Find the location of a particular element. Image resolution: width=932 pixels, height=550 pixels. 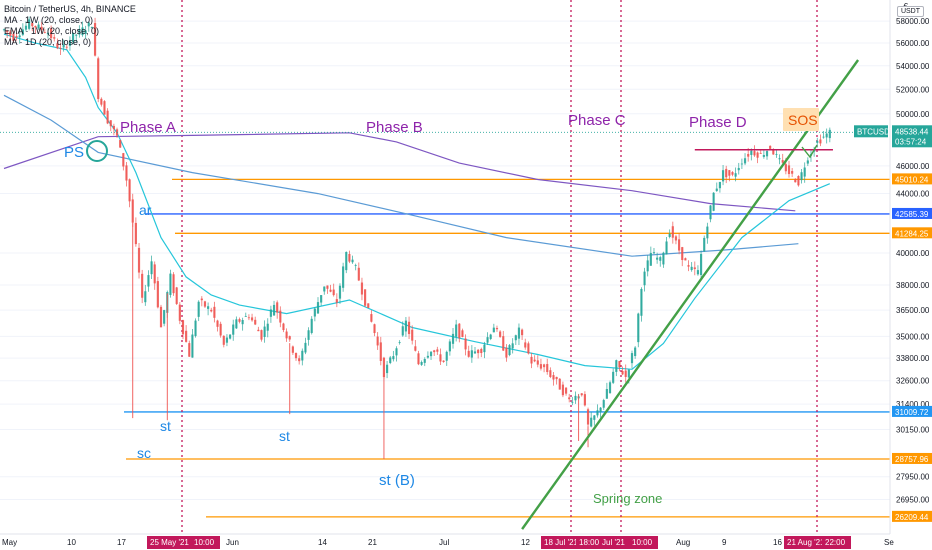

time-marker-label: 22:00 is located at coordinates (835, 542).